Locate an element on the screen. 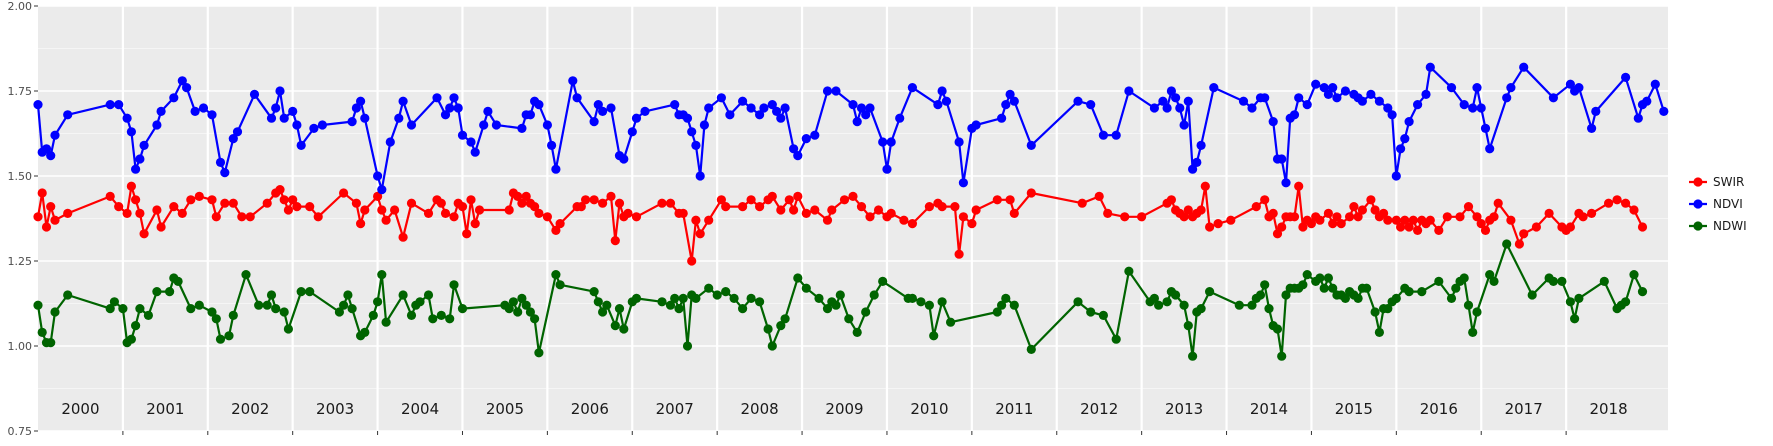 The height and width of the screenshot is (446, 1773). year-label: 2016 is located at coordinates (1439, 409).